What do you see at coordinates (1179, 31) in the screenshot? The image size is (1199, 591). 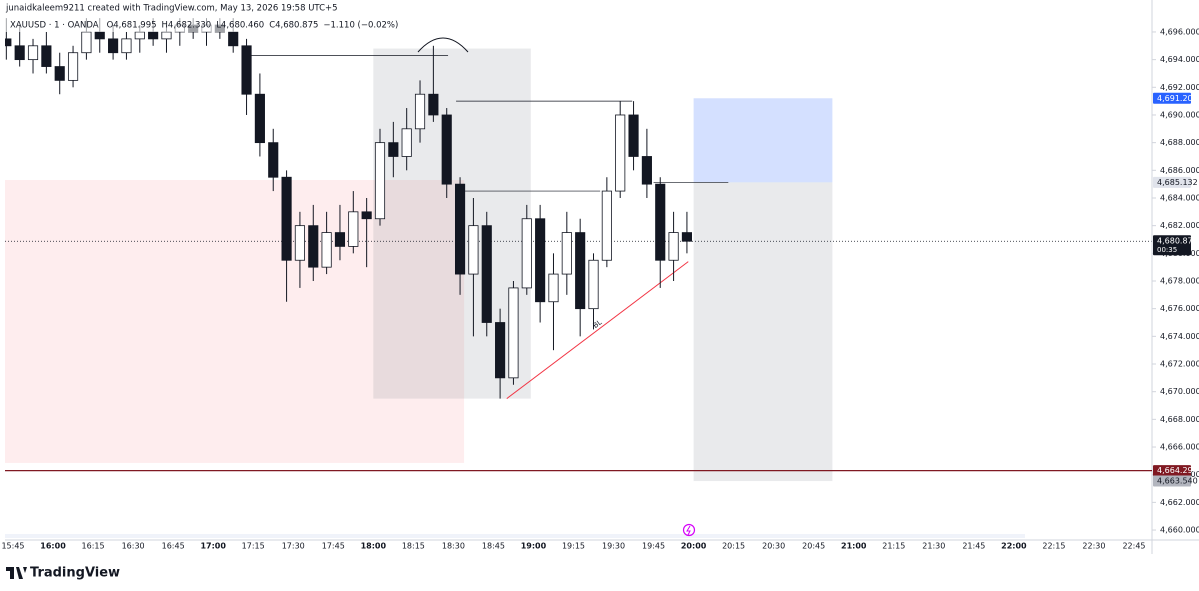 I see `y-tick-label: 4,696.000` at bounding box center [1179, 31].